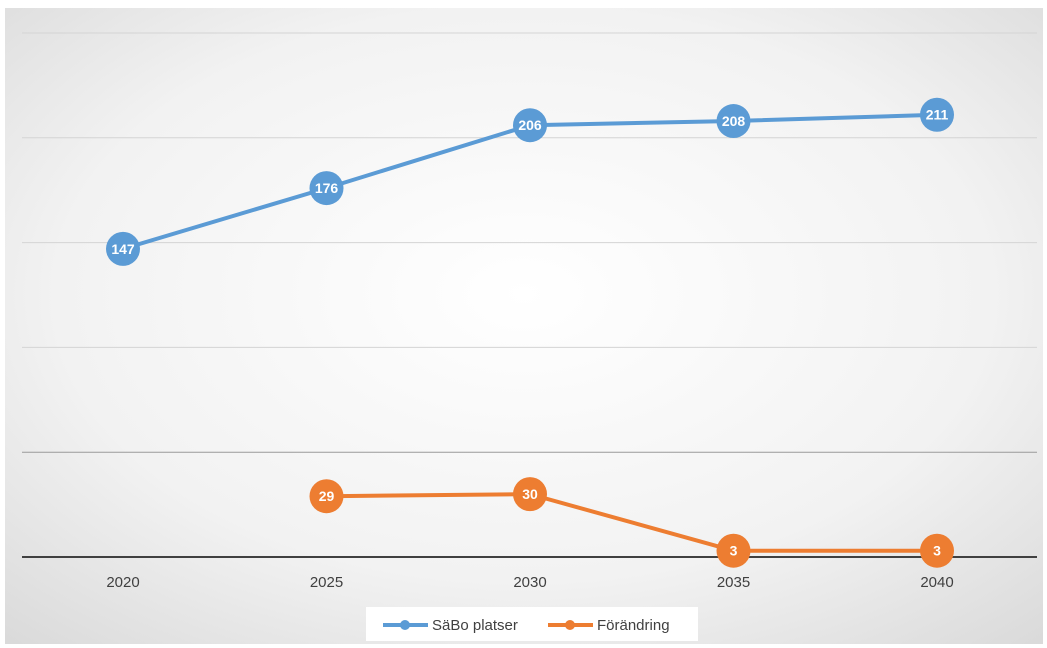 Image resolution: width=1047 pixels, height=648 pixels. What do you see at coordinates (733, 582) in the screenshot?
I see `x-tick-label: 2035` at bounding box center [733, 582].